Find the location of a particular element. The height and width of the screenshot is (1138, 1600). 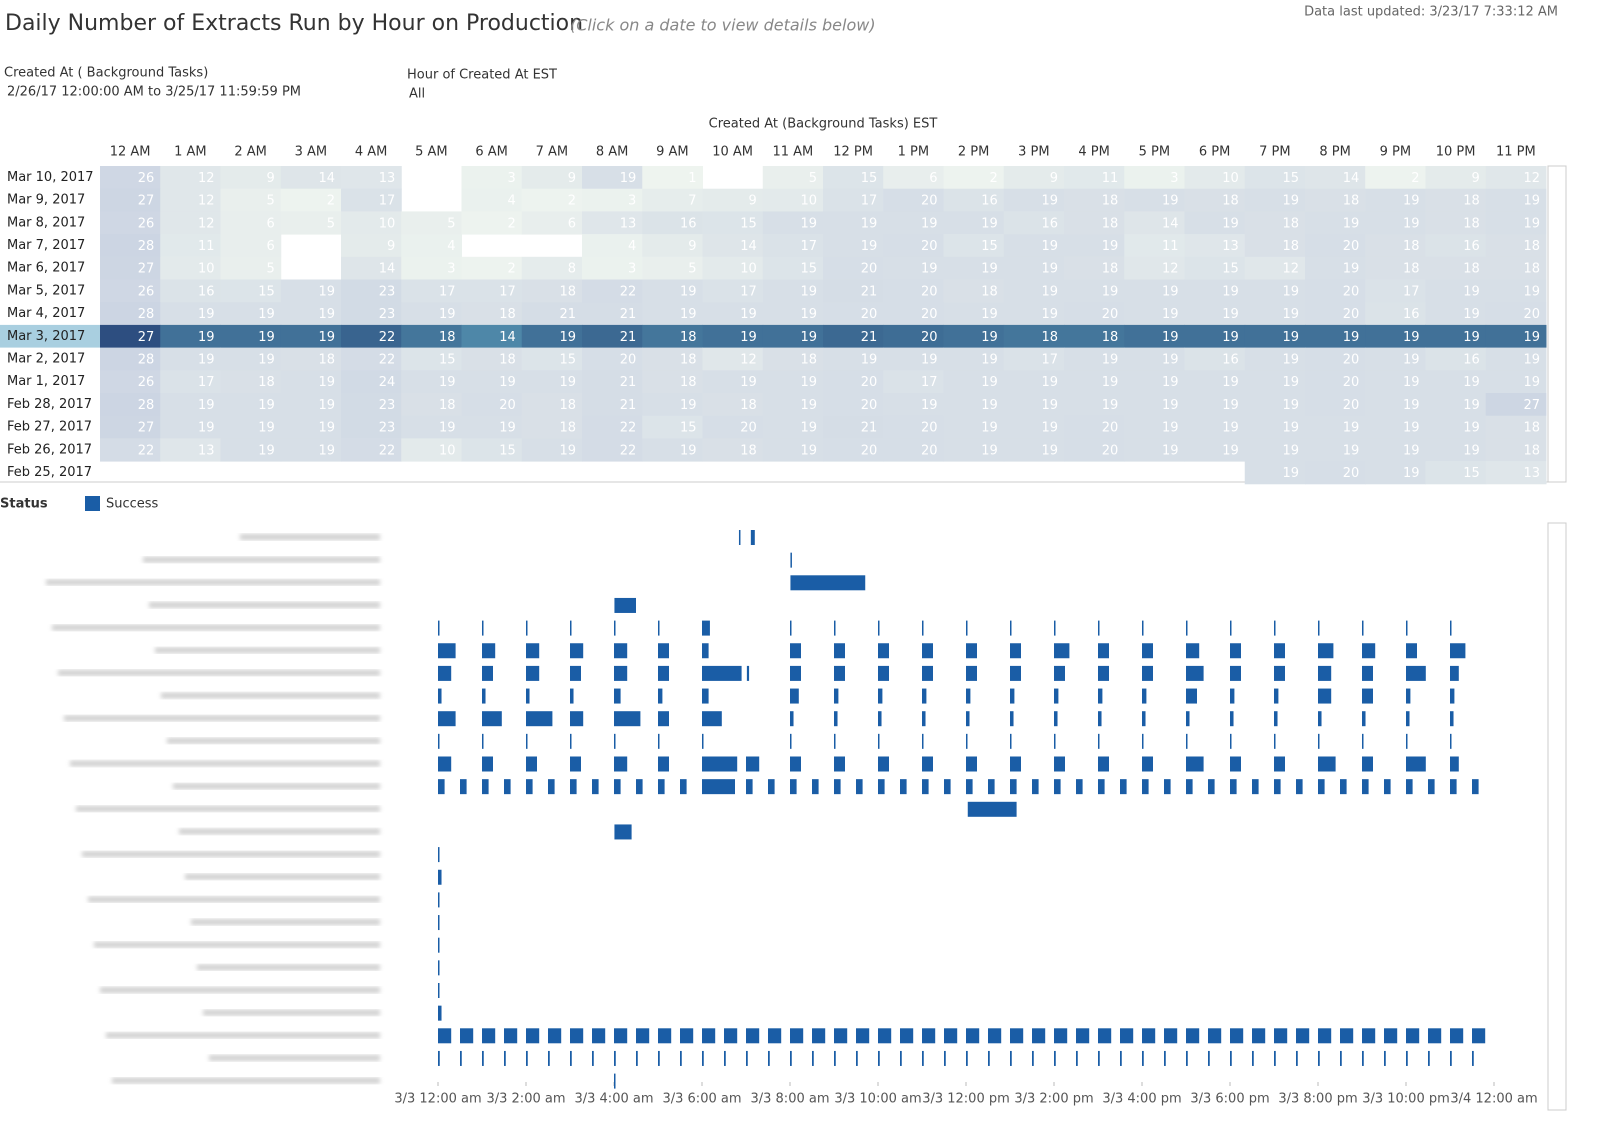

row-label: Feb 28, 2017 is located at coordinates (49, 404).